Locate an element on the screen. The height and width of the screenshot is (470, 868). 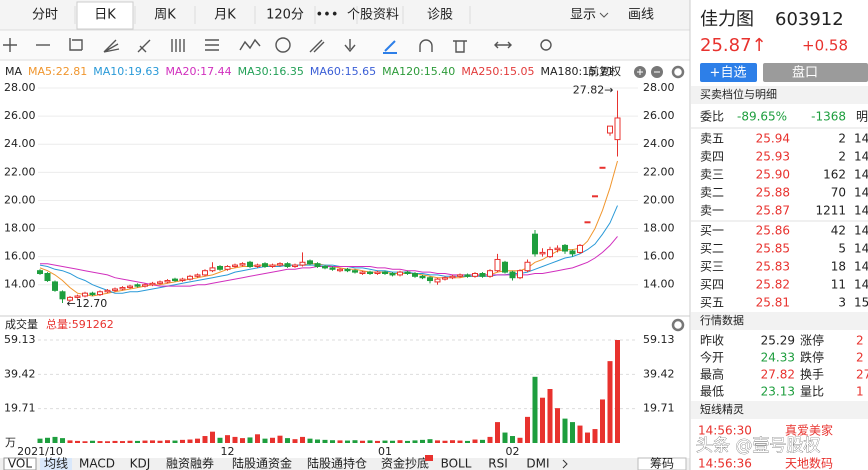
indicator-bar is located at coordinates (345, 464).